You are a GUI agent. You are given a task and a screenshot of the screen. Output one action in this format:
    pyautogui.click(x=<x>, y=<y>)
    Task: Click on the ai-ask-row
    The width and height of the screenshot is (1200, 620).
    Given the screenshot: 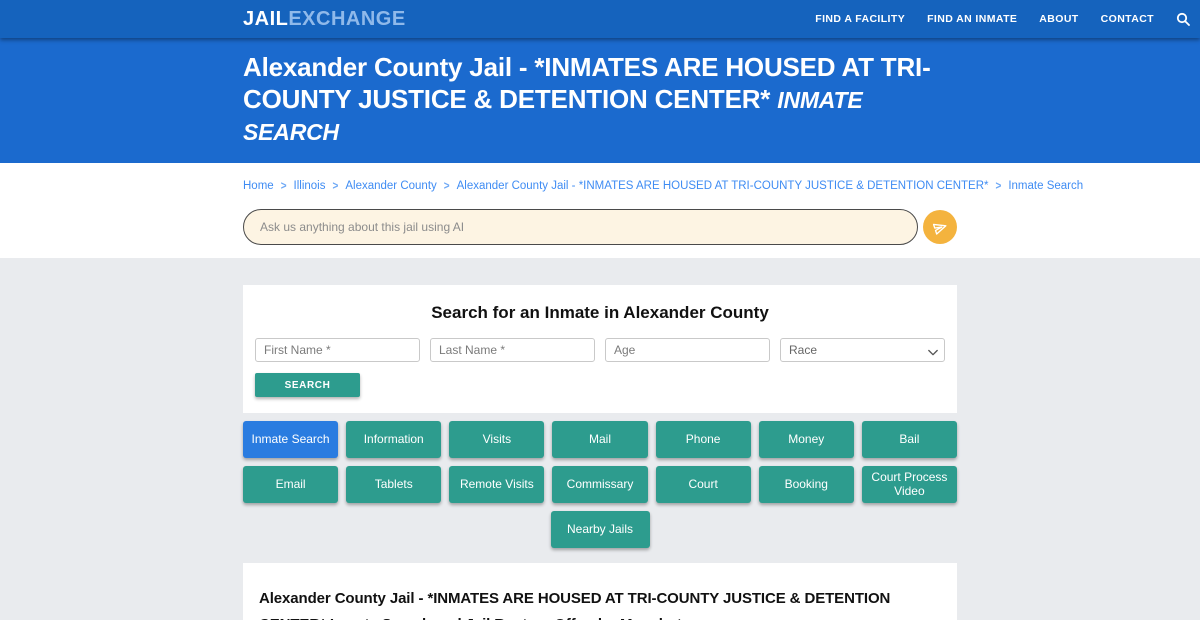 What is the action you would take?
    pyautogui.click(x=600, y=227)
    